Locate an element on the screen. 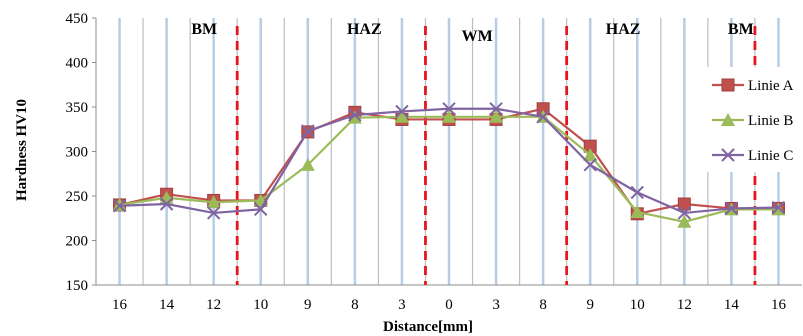 Image resolution: width=803 pixels, height=336 pixels. y-tick-label: 150 is located at coordinates (77, 286).